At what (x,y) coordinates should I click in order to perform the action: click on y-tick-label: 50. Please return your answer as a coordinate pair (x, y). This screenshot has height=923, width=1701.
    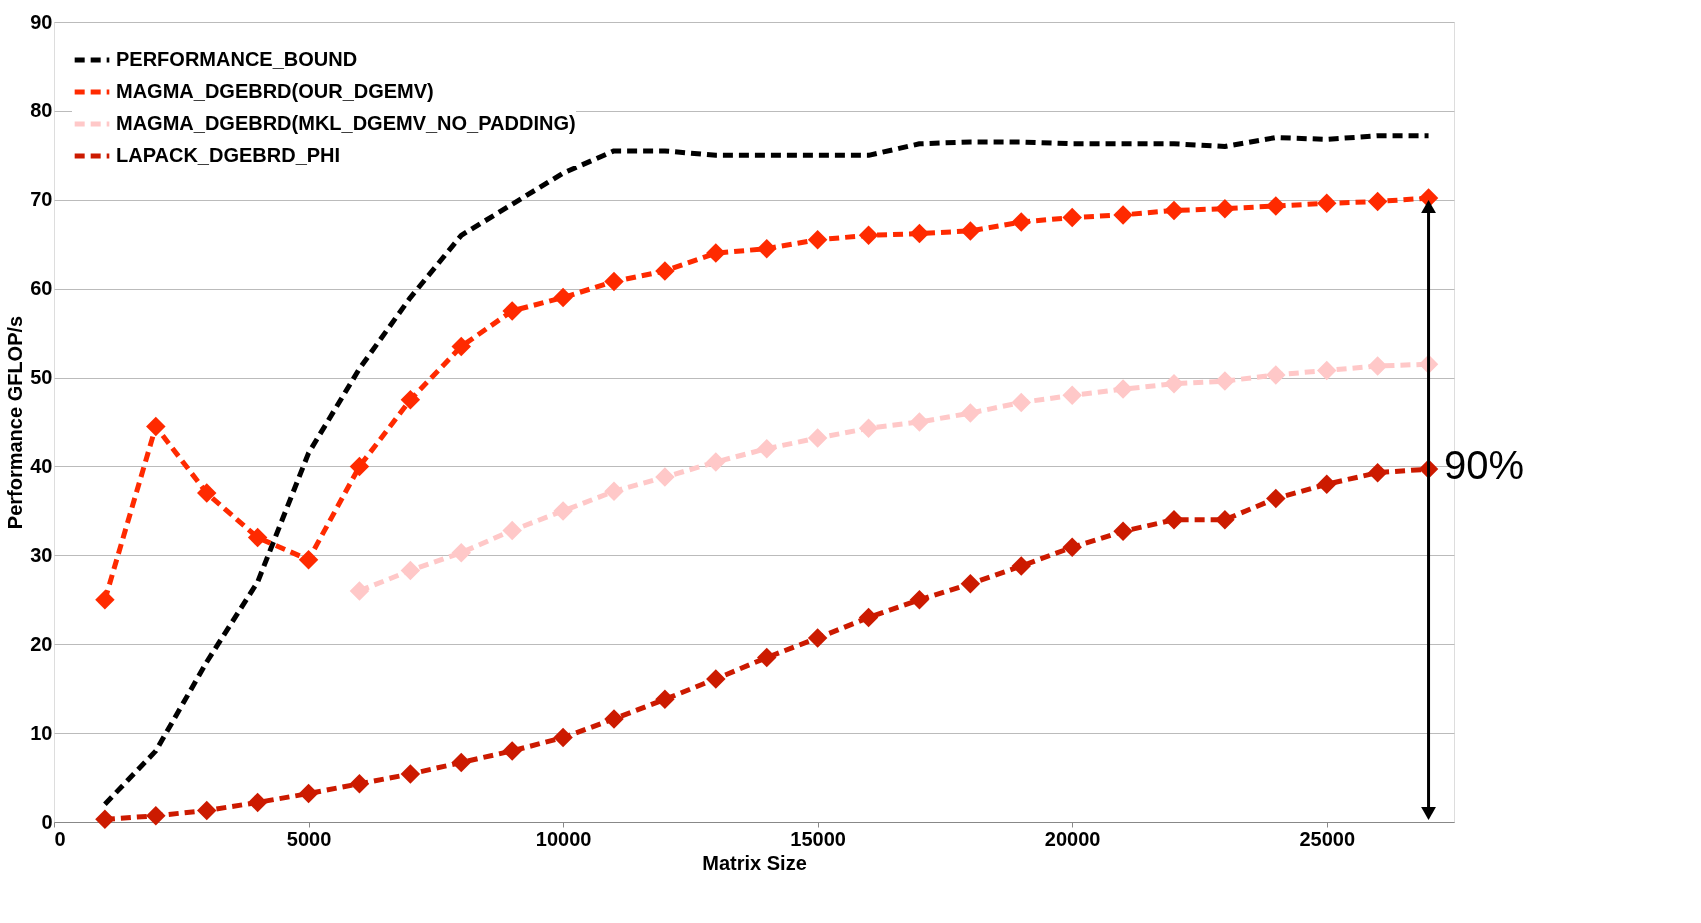
    Looking at the image, I should click on (41, 377).